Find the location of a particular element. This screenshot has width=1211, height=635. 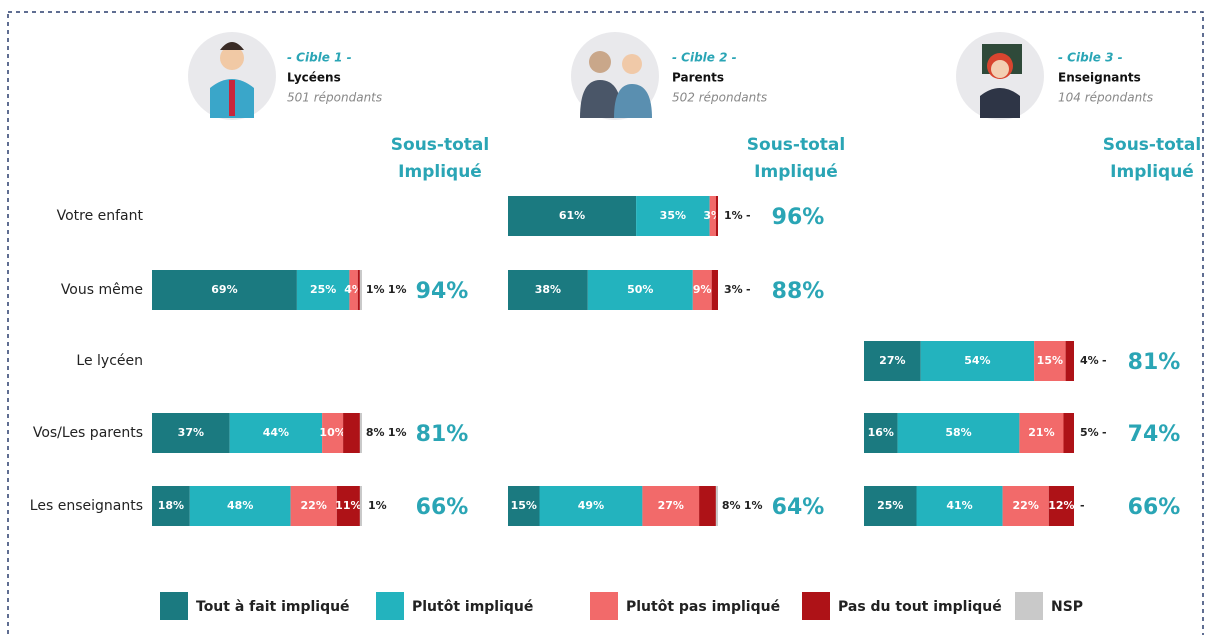

row-label: Les enseignants is located at coordinates (86, 506).